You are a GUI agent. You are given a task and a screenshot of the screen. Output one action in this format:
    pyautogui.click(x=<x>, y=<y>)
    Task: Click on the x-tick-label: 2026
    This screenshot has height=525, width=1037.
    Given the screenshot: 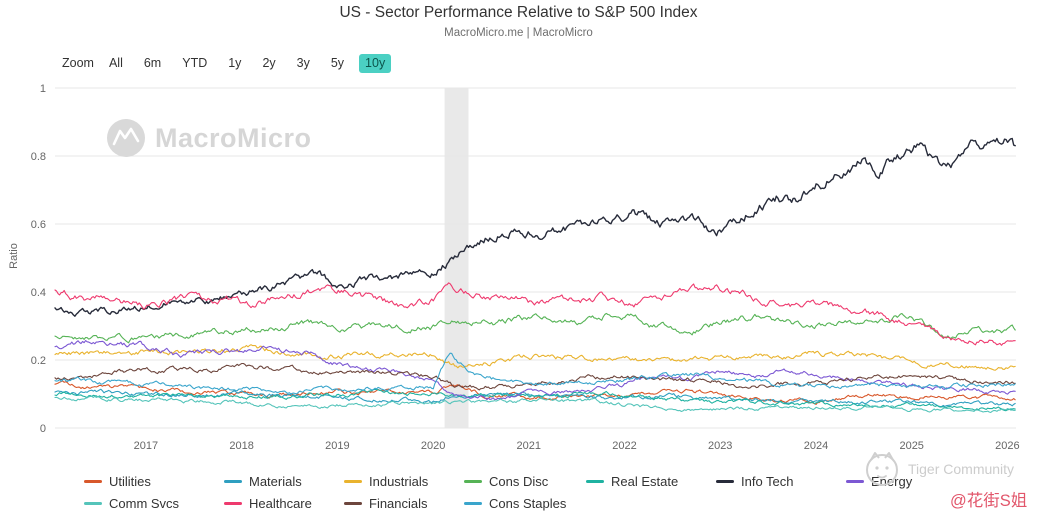 What is the action you would take?
    pyautogui.click(x=1007, y=446)
    